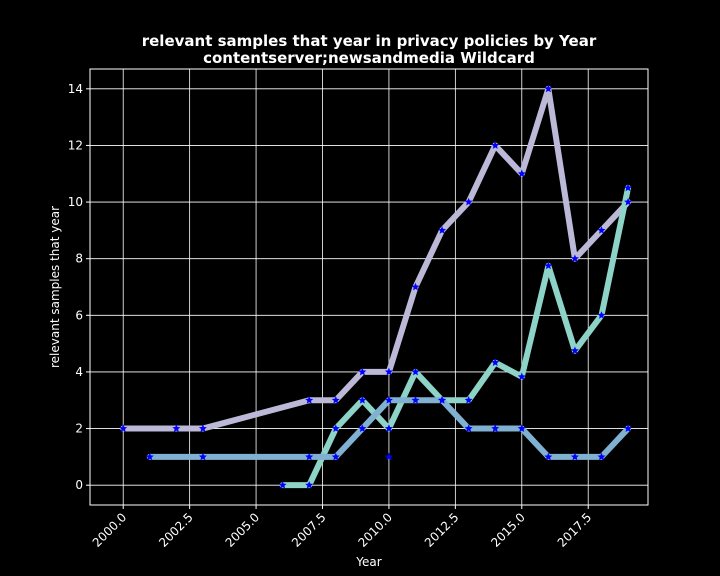  What do you see at coordinates (79, 259) in the screenshot?
I see `y-tick-label: 8` at bounding box center [79, 259].